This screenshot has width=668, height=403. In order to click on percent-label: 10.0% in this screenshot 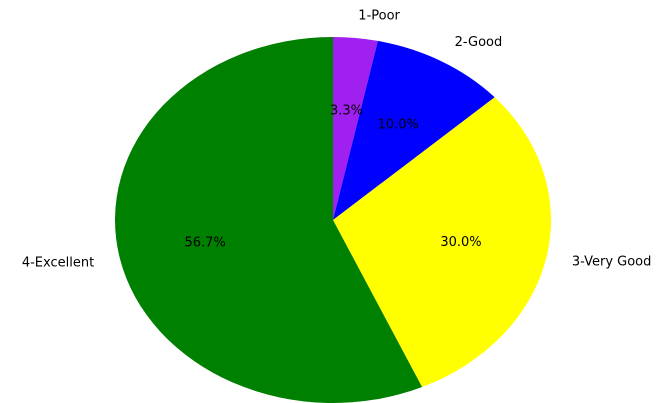, I will do `click(398, 124)`.